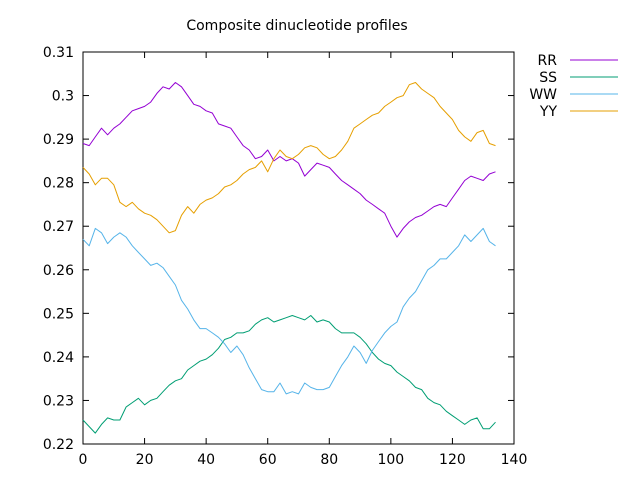 The width and height of the screenshot is (640, 480). Describe the element at coordinates (548, 78) in the screenshot. I see `legend-label-ss: SS` at that location.